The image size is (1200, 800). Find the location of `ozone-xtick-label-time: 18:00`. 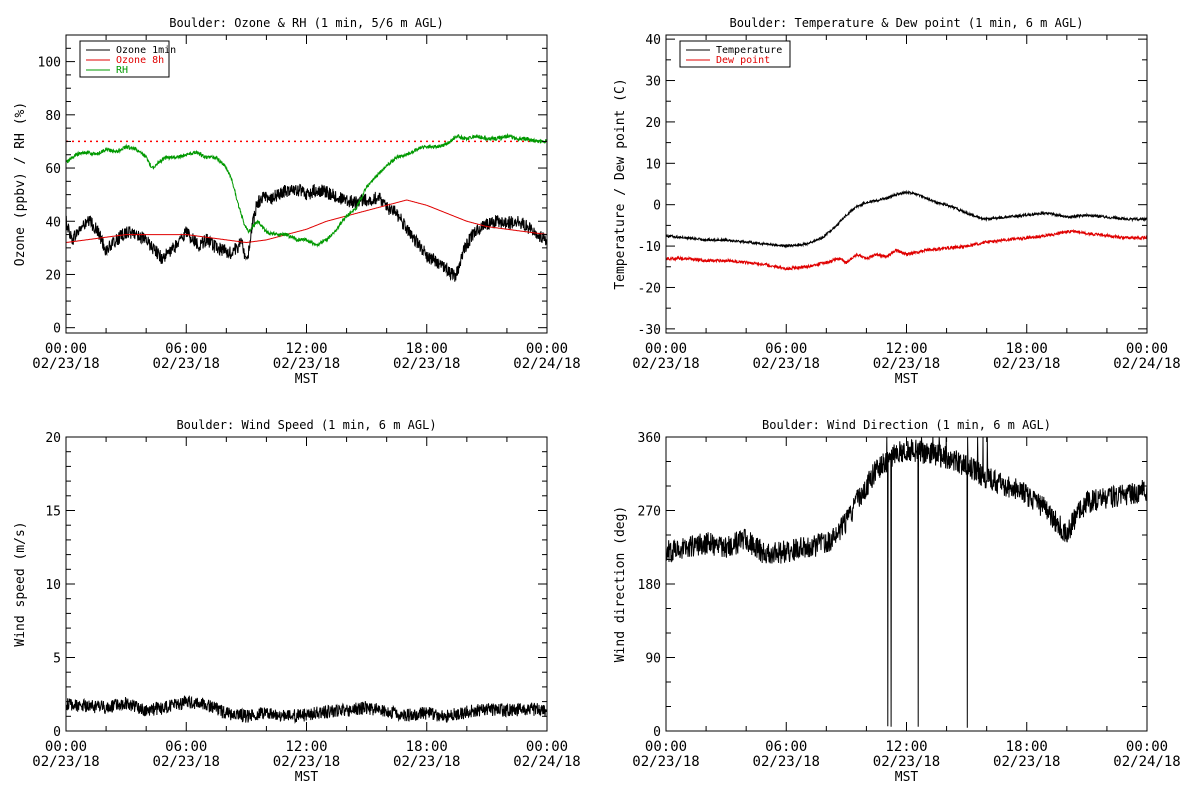

ozone-xtick-label-time: 18:00 is located at coordinates (427, 349).